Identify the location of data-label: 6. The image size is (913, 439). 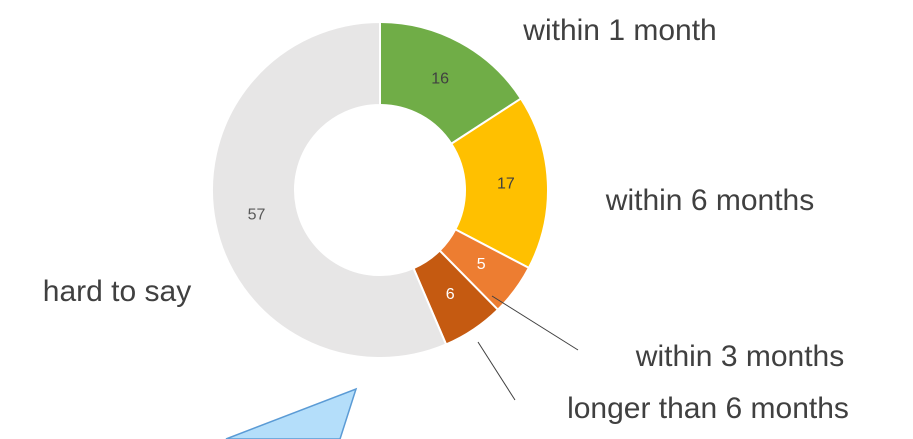
(450, 294).